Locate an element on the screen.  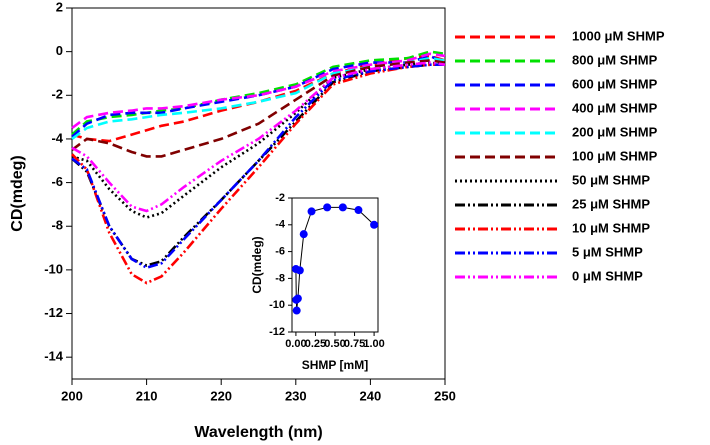
legend-label: 400 μM SHMP is located at coordinates (615, 107).